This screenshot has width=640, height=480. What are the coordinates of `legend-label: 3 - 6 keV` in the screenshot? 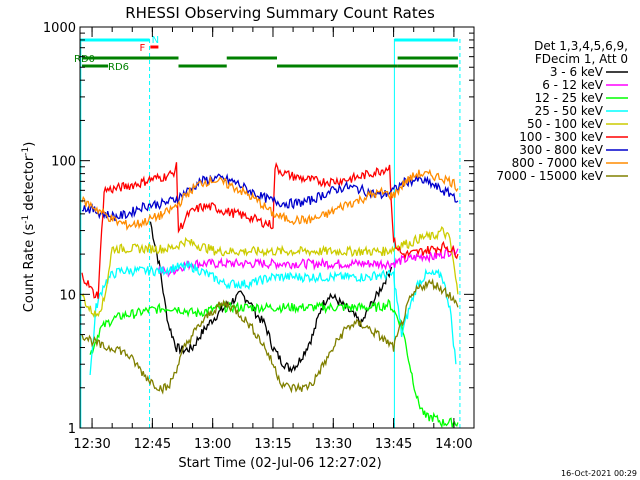 It's located at (577, 72).